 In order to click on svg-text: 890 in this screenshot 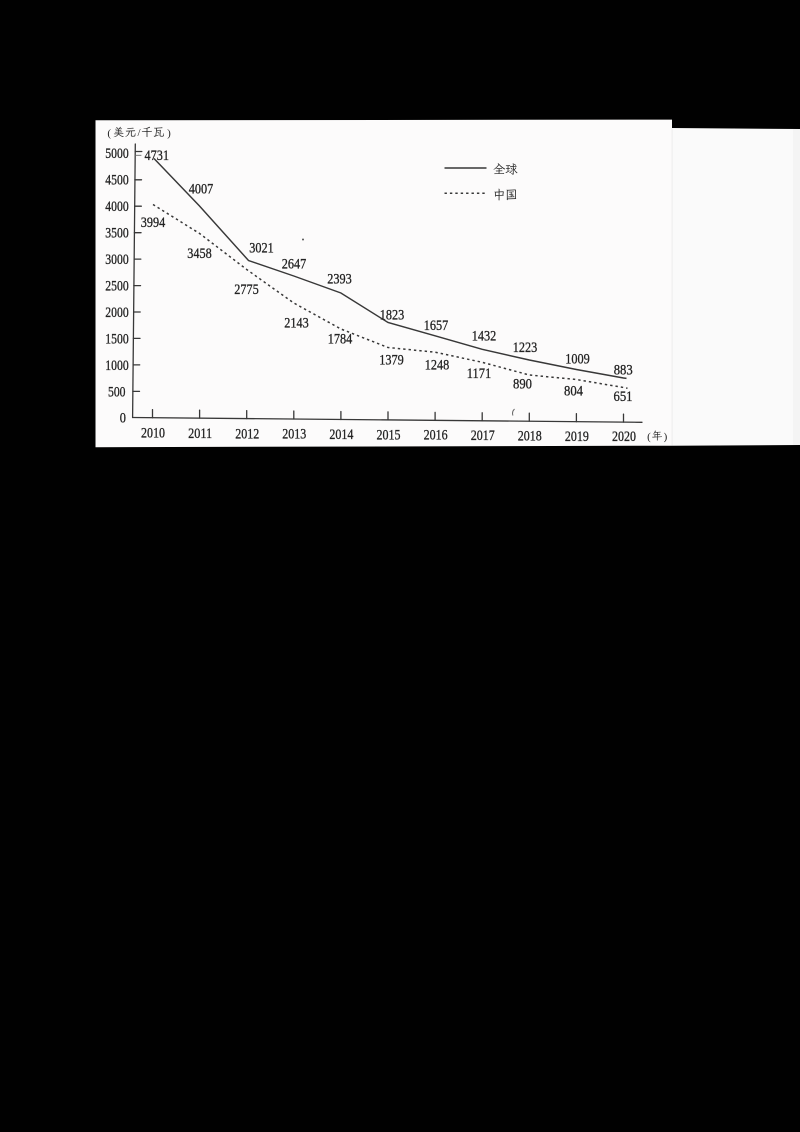, I will do `click(522, 384)`.